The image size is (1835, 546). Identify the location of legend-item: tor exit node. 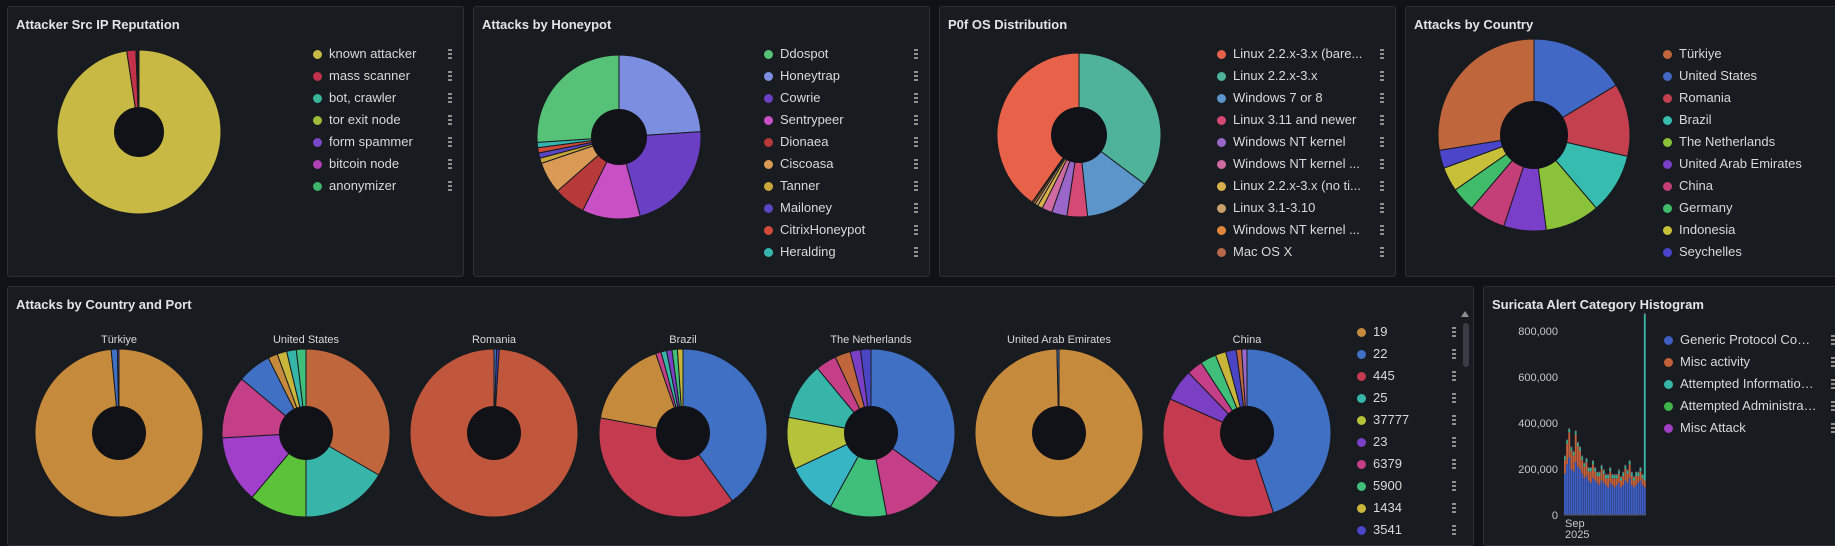
(383, 122).